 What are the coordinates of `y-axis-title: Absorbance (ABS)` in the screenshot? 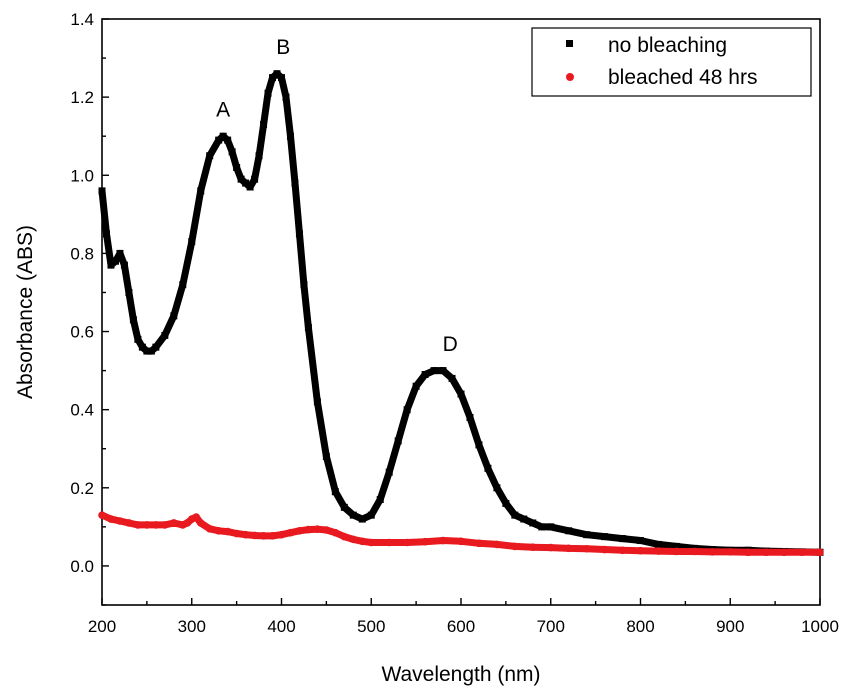 It's located at (25, 312).